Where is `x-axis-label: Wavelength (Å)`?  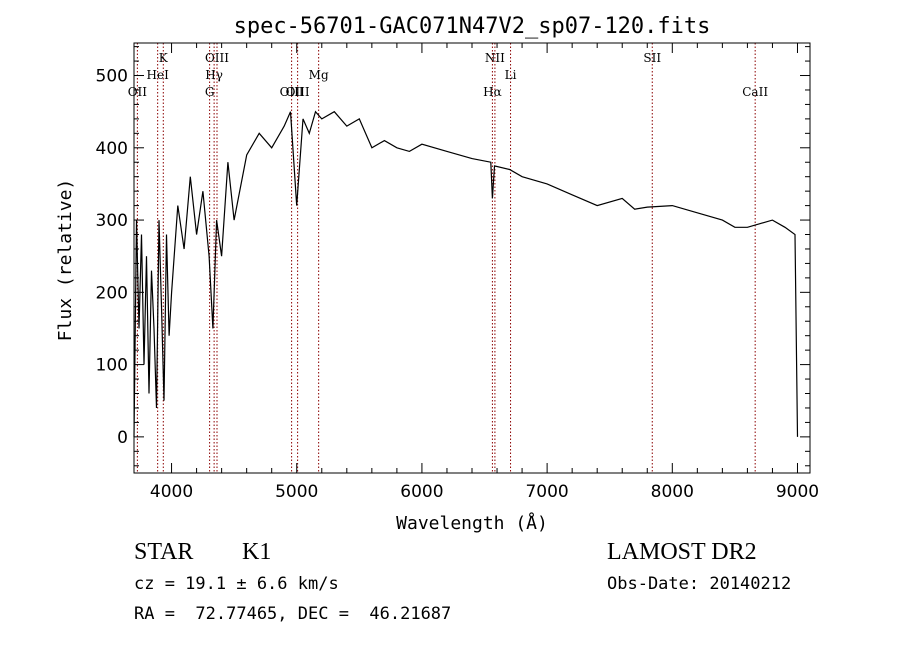 x-axis-label: Wavelength (Å) is located at coordinates (472, 523).